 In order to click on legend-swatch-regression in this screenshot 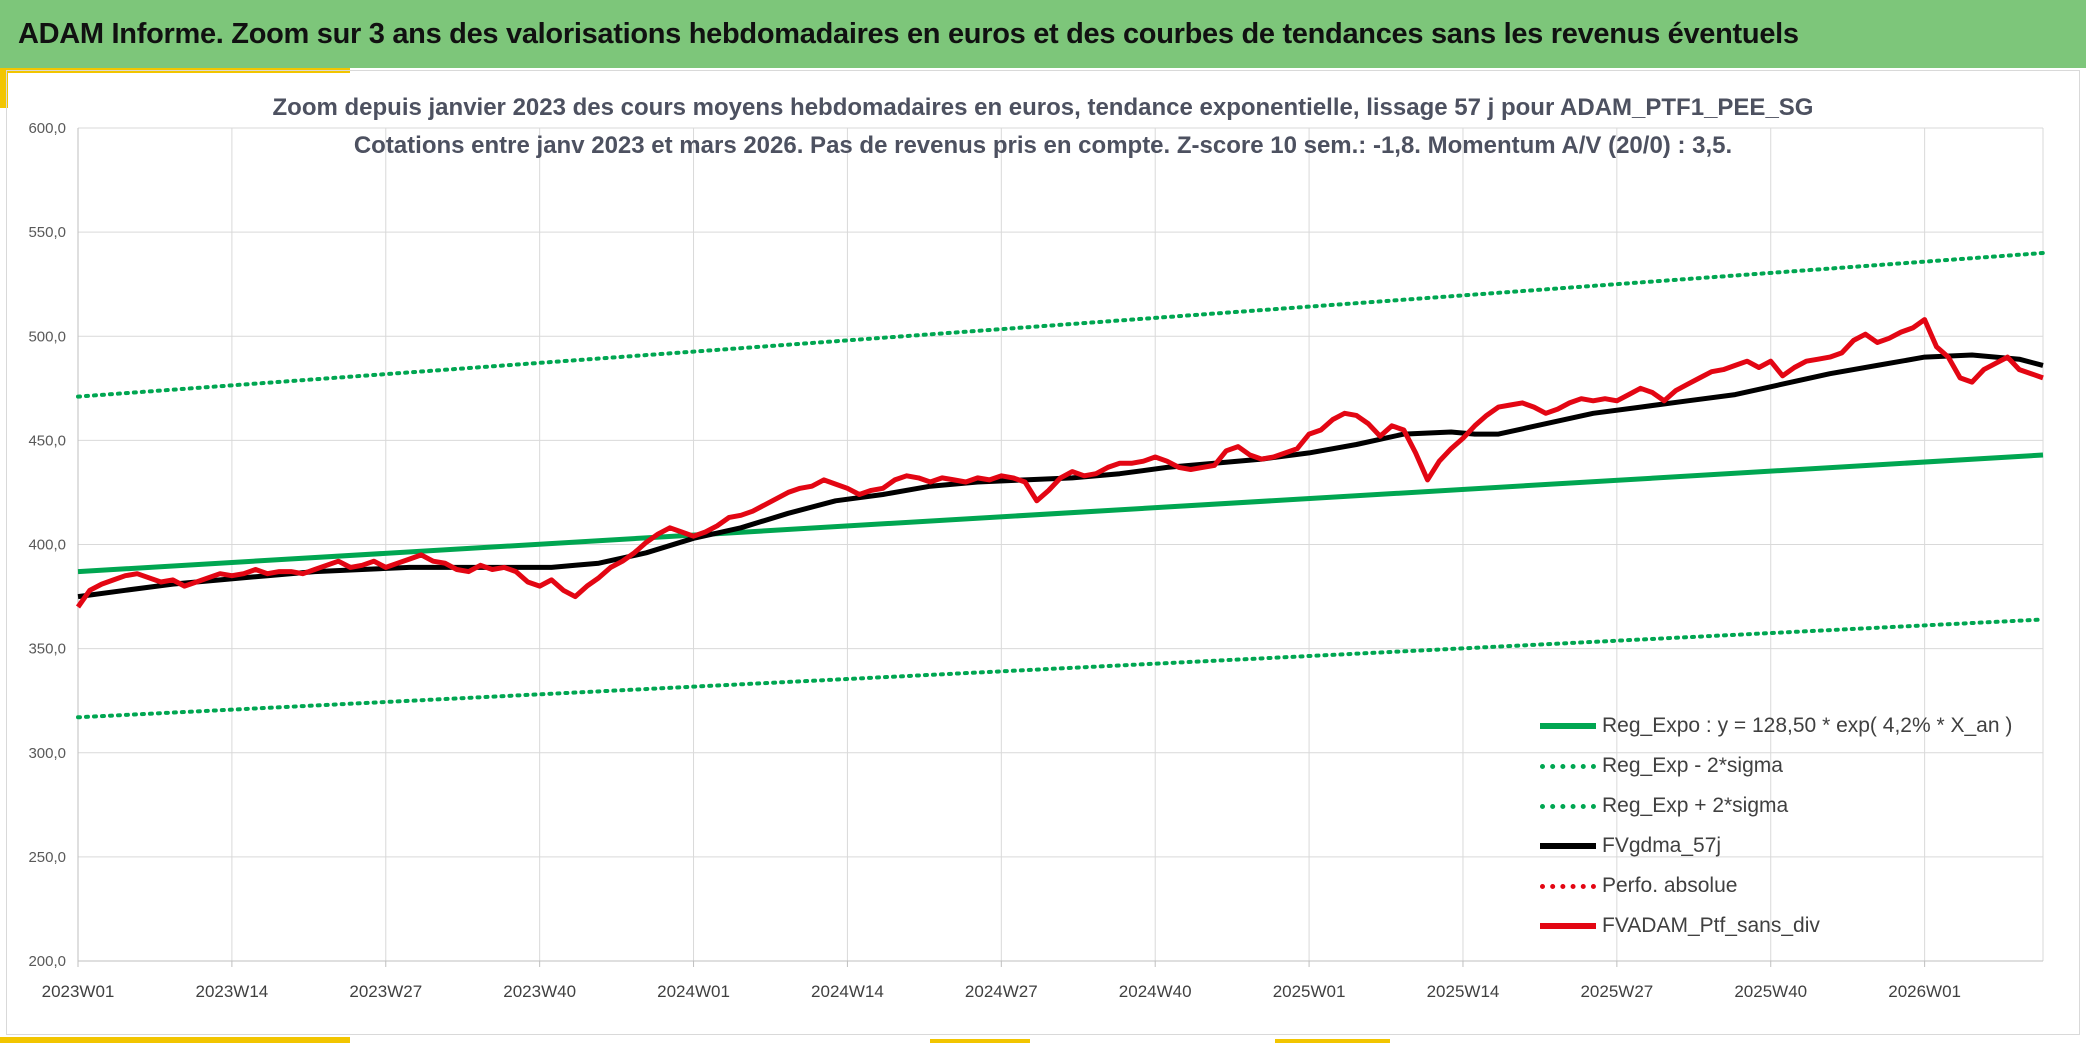, I will do `click(1568, 726)`.